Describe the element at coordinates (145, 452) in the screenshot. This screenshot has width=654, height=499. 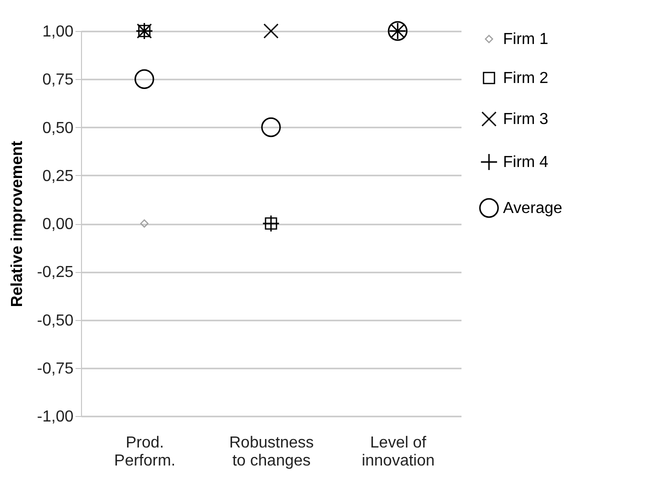
I see `x-tick-label: Prod. Perform.` at that location.